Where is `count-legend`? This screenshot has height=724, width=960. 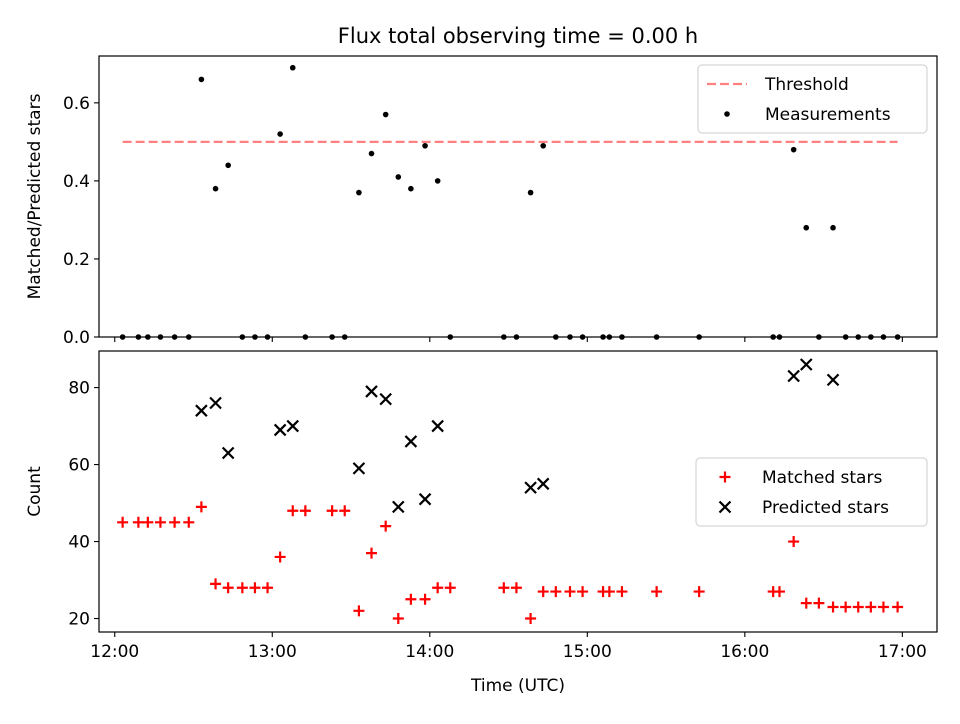
count-legend is located at coordinates (811, 492).